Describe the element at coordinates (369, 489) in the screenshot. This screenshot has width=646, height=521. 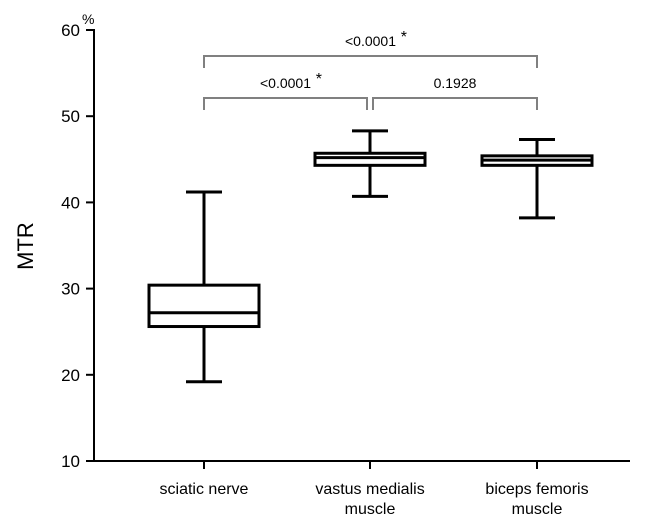
I see `x-category-label: vastus medialis` at that location.